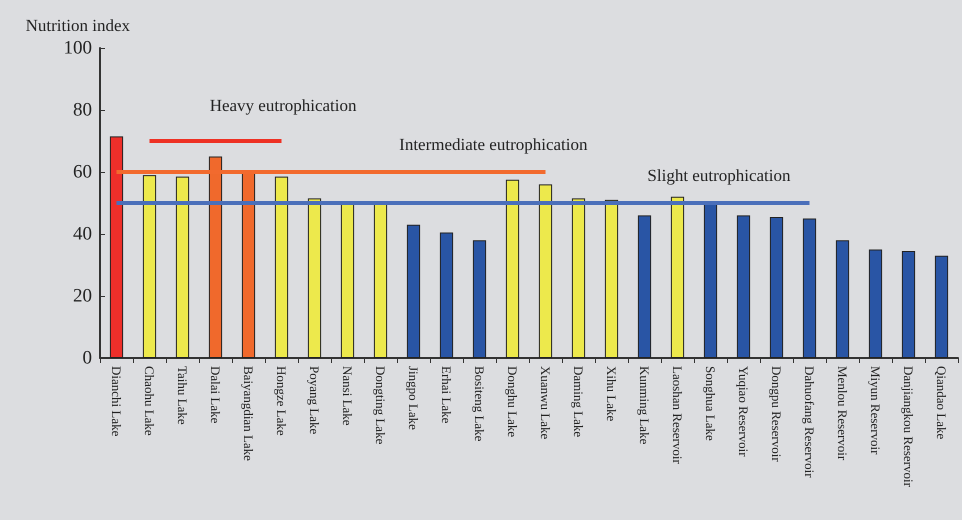  I want to click on x-tick-label: Hongze Lake, so click(281, 401).